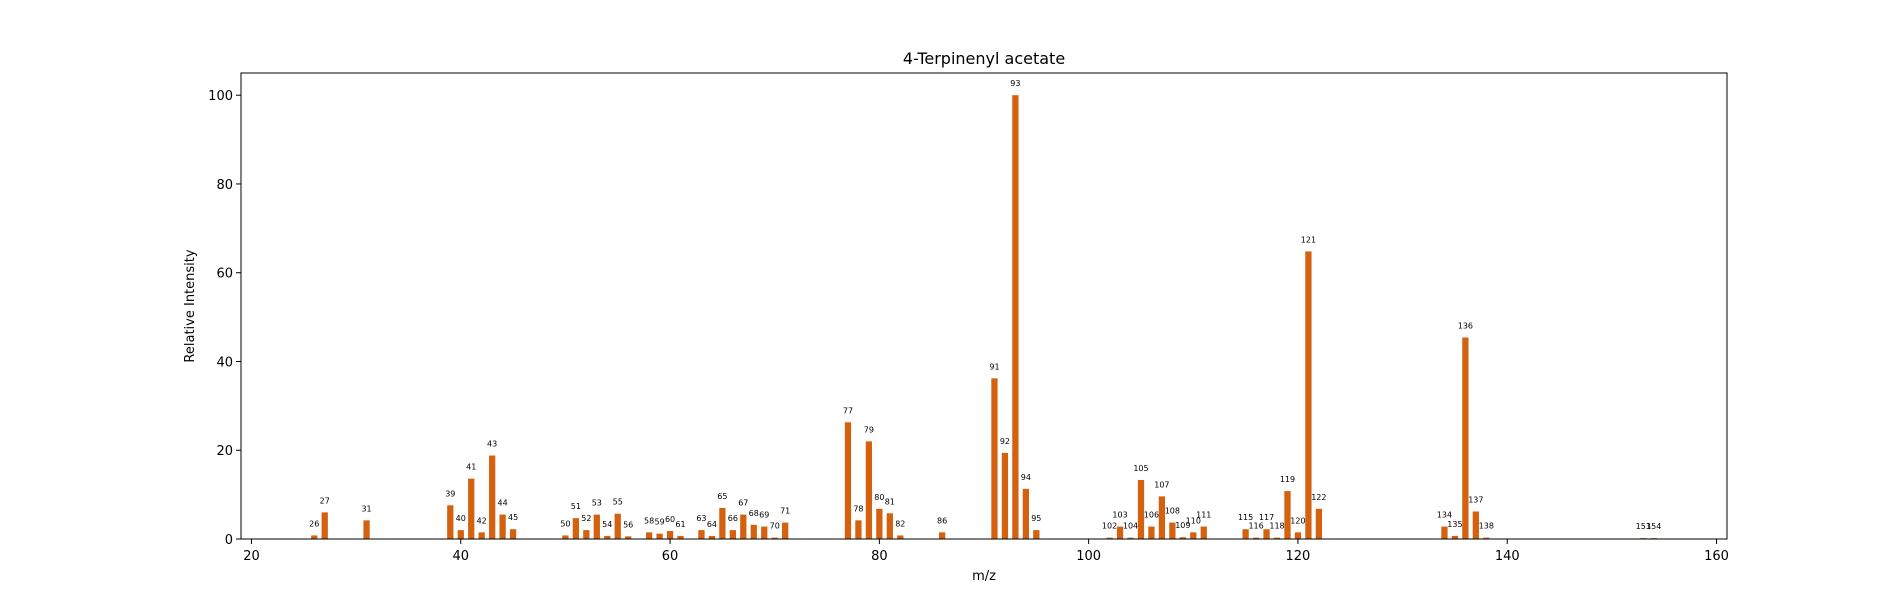  Describe the element at coordinates (513, 517) in the screenshot. I see `data-label-mz-45: 45` at that location.